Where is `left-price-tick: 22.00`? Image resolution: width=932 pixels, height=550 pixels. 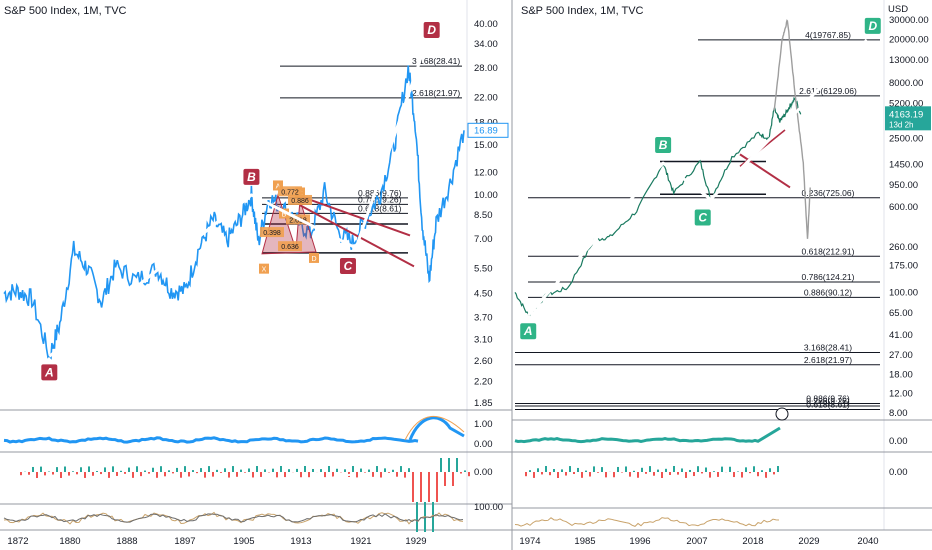
left-price-tick: 22.00 is located at coordinates (486, 98).